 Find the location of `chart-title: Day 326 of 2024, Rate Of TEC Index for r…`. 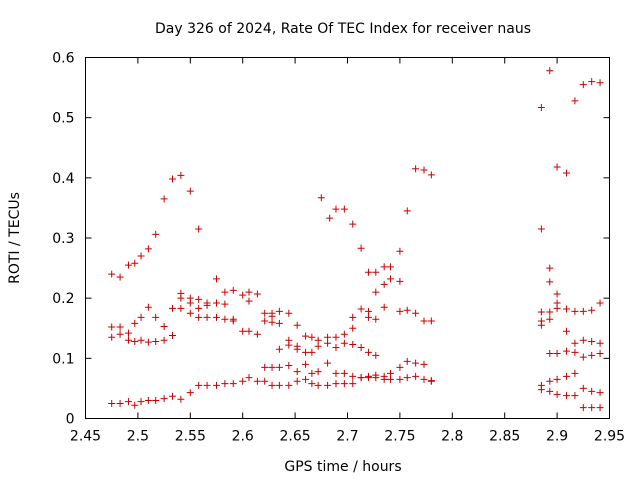

chart-title: Day 326 of 2024, Rate Of TEC Index for r… is located at coordinates (343, 29).